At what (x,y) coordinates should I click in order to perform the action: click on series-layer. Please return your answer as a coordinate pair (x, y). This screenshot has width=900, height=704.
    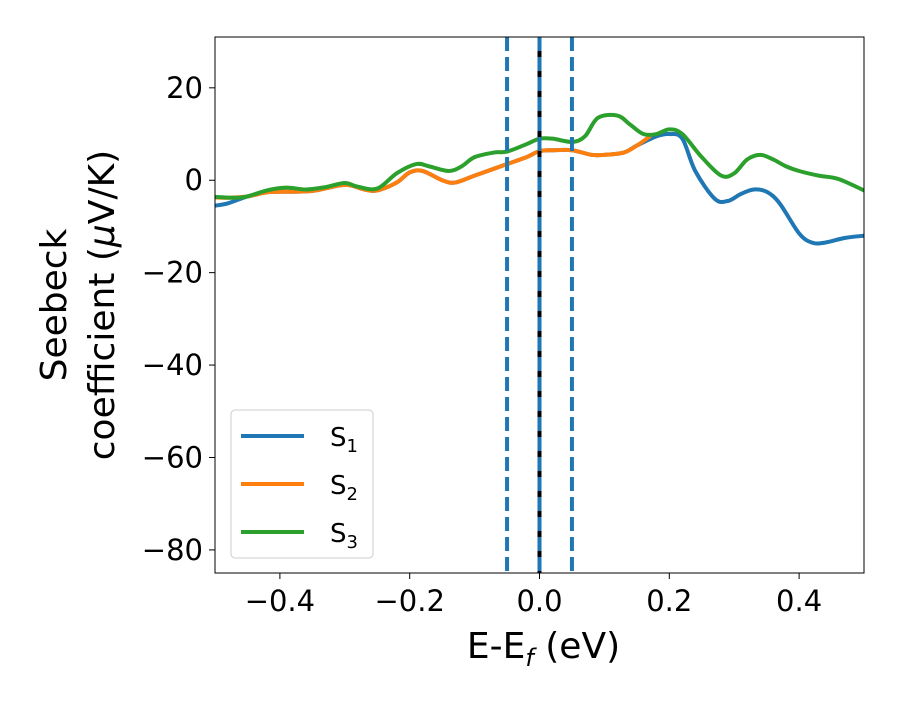
    Looking at the image, I should click on (539, 179).